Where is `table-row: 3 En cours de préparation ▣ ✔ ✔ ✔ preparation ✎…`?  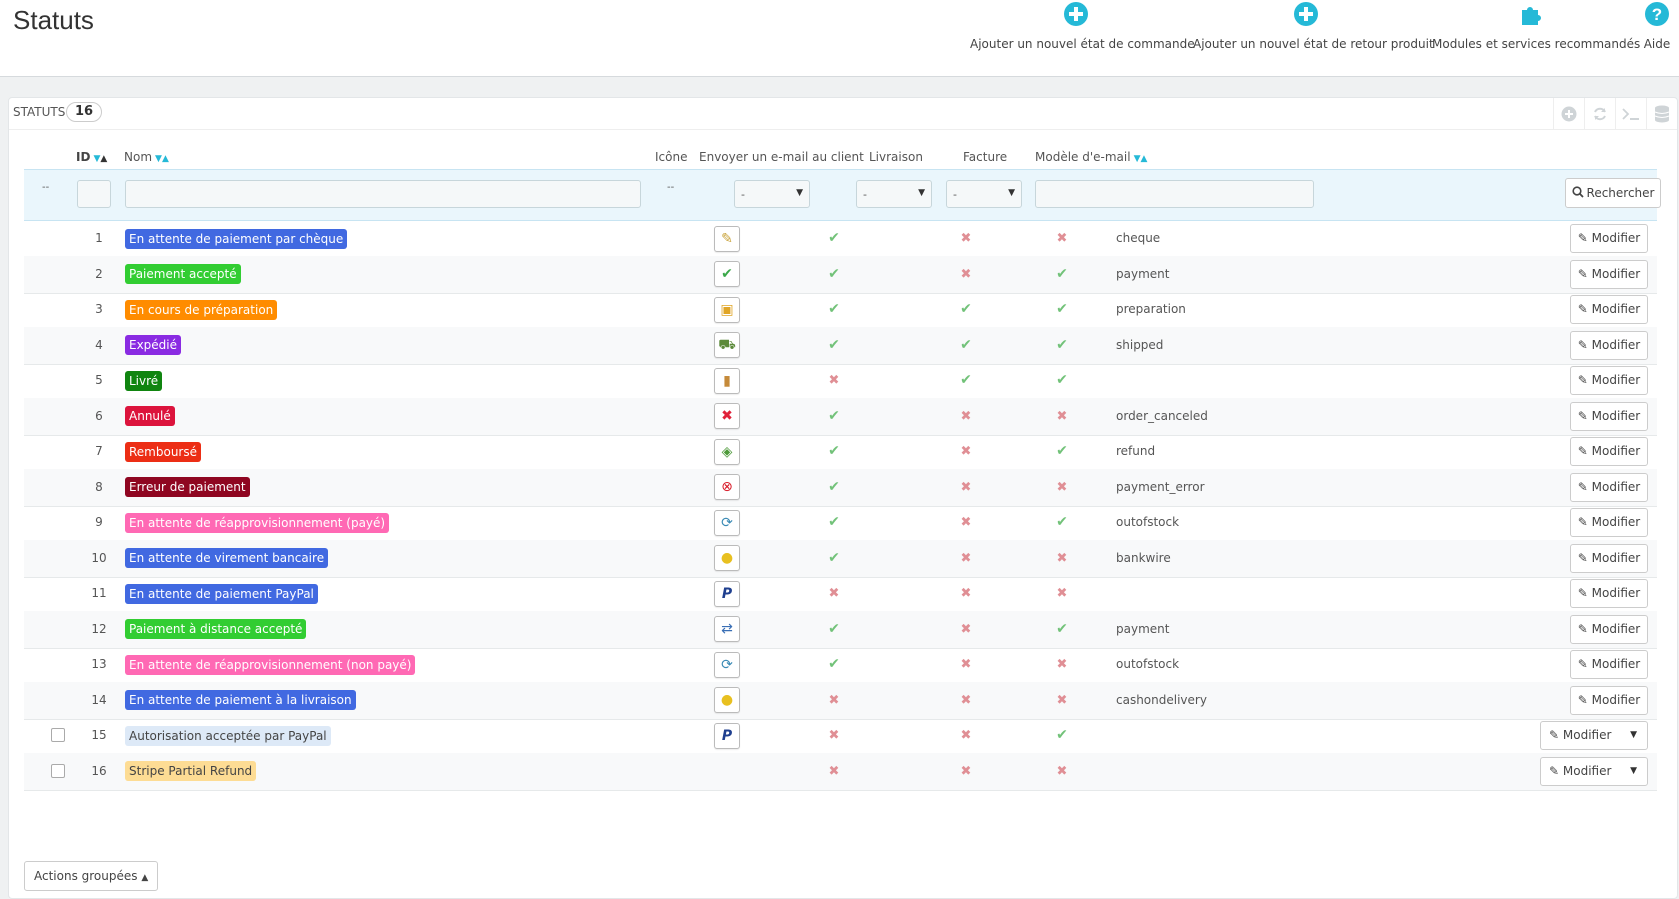 table-row: 3 En cours de préparation ▣ ✔ ✔ ✔ preparation ✎… is located at coordinates (840, 310).